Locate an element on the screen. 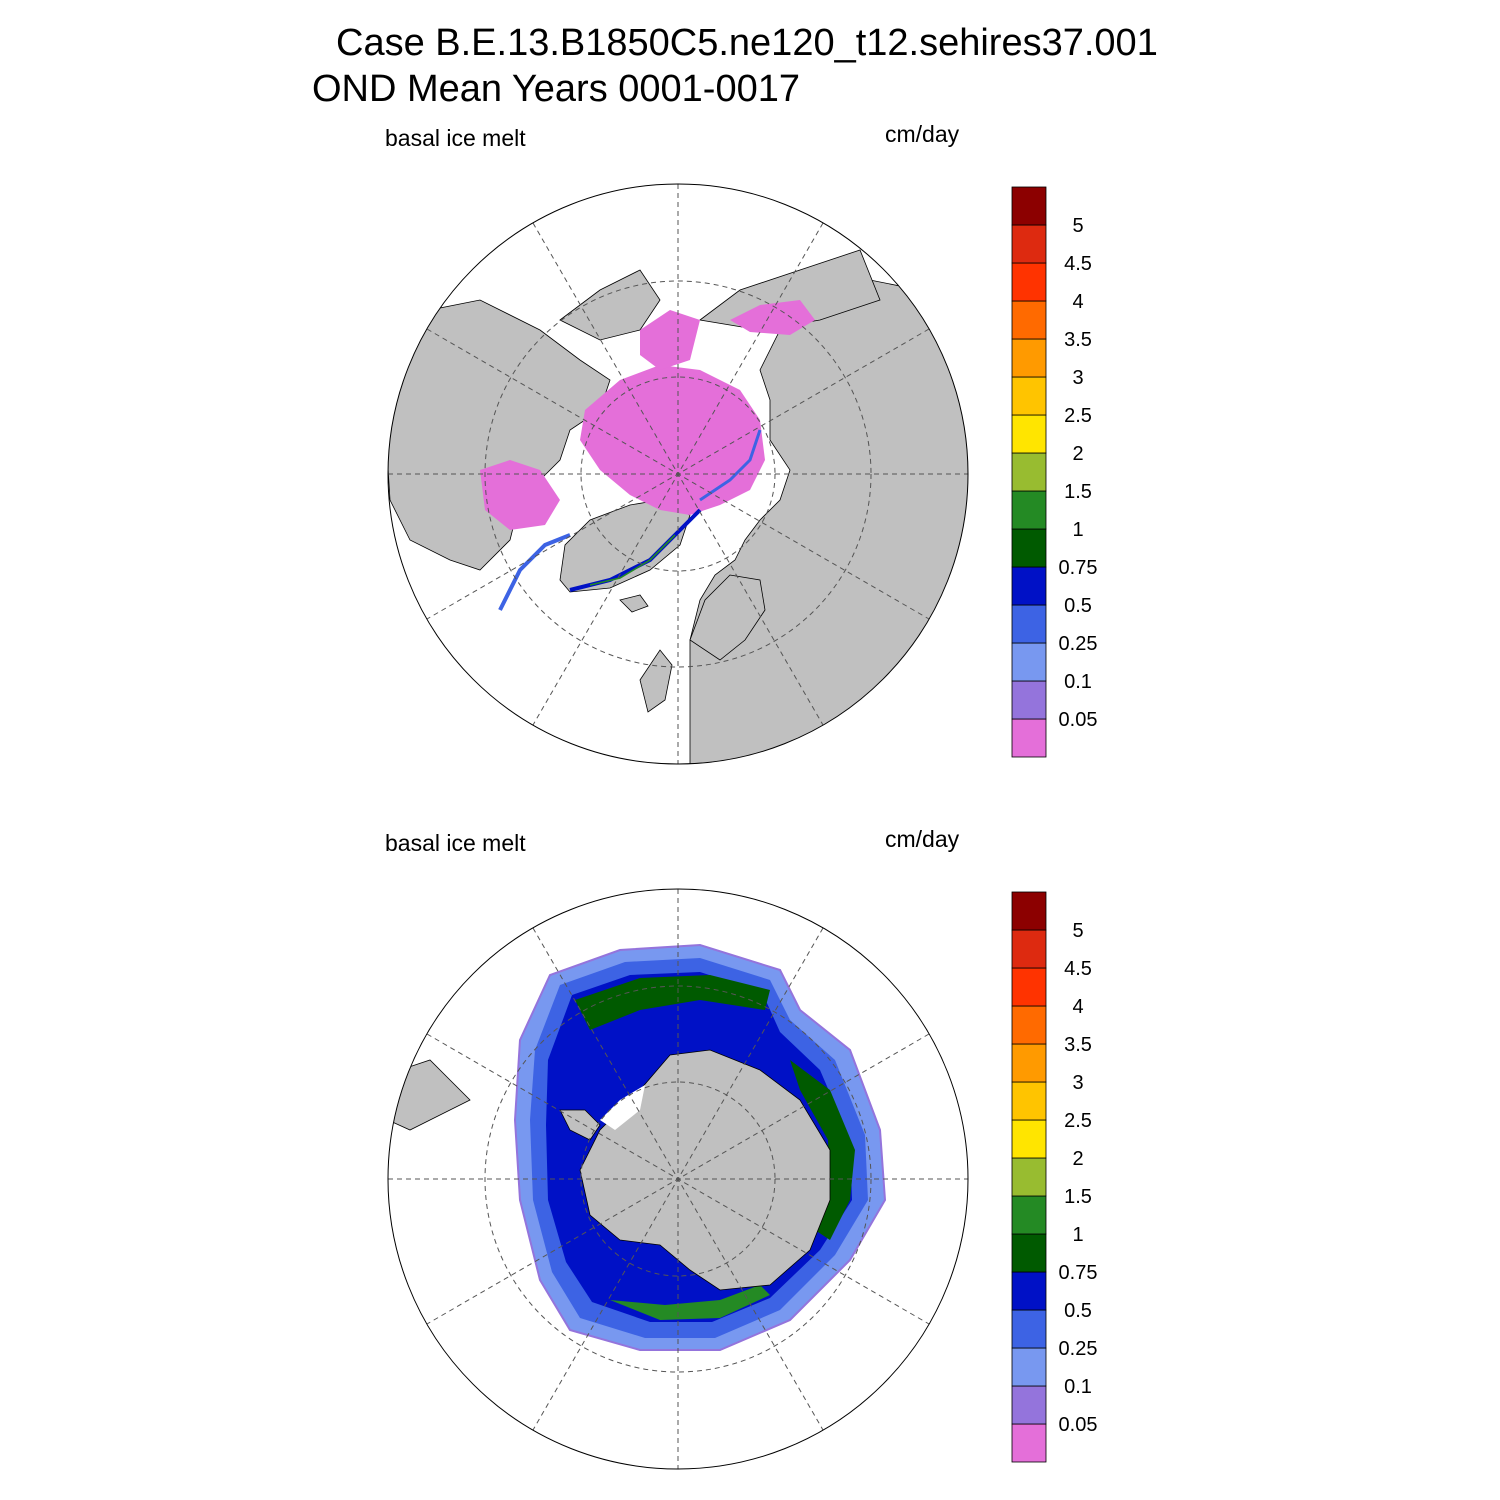  north-land-iceland is located at coordinates (634, 603).